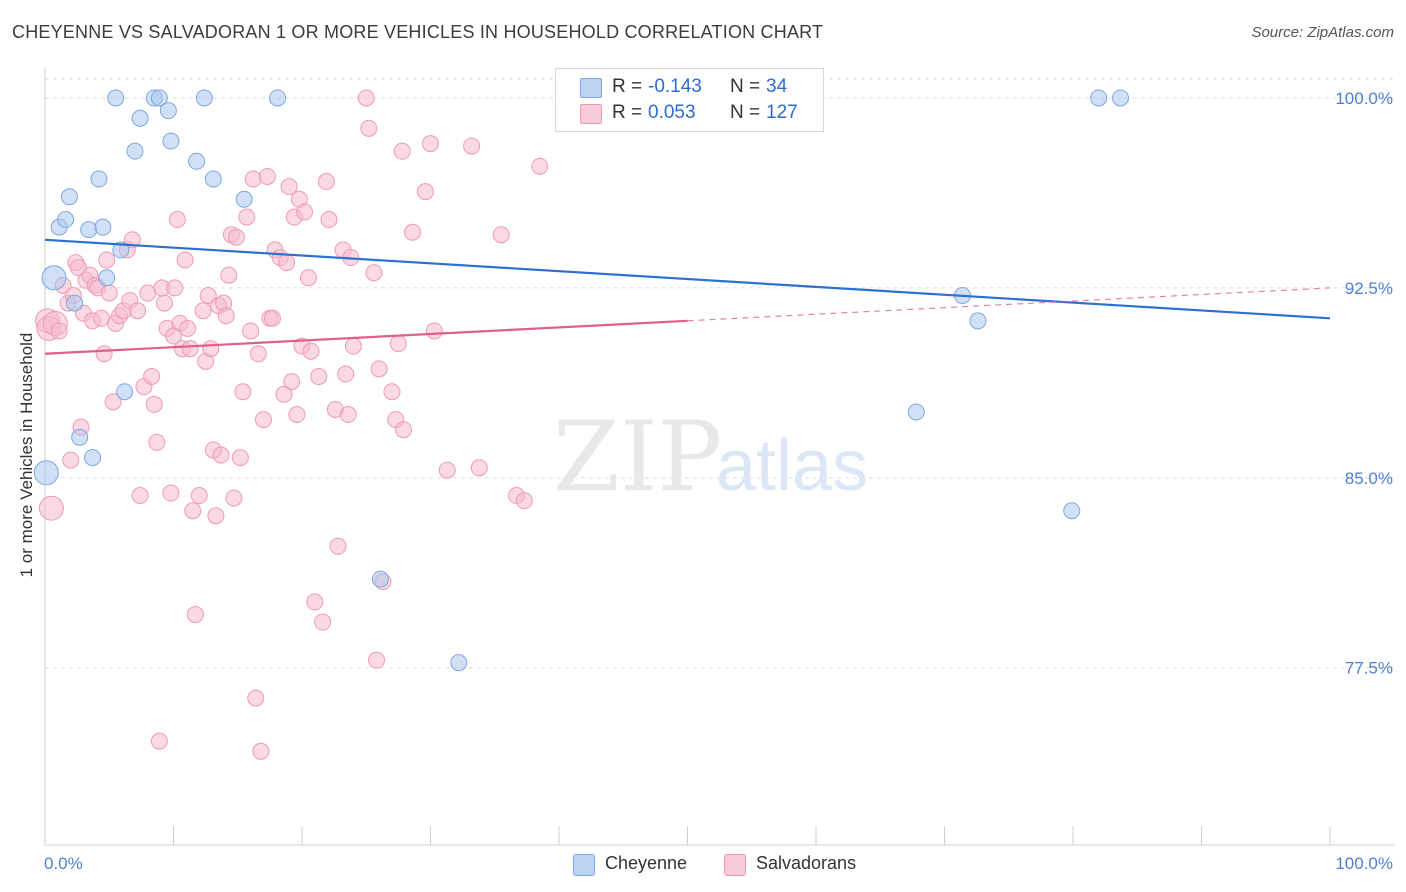  I want to click on legend-label: Salvadorans, so click(806, 863).